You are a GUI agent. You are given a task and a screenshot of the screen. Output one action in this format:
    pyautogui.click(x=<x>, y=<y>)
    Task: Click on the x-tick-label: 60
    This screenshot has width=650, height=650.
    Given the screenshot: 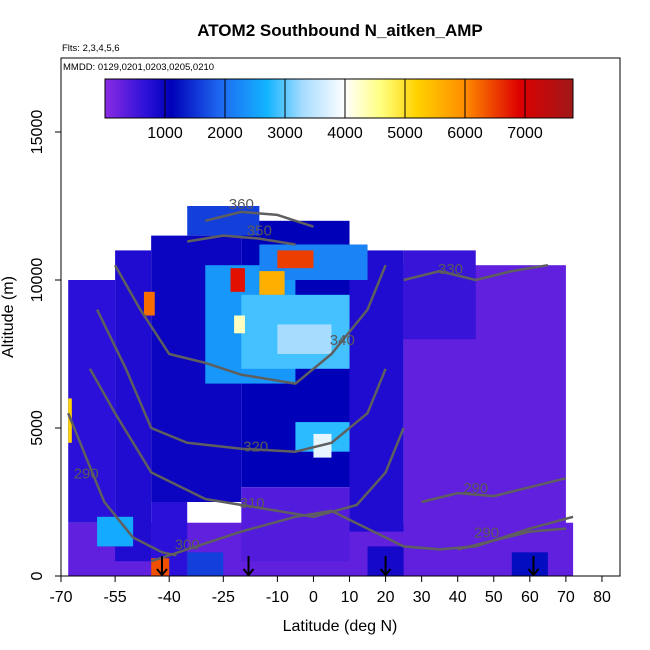 What is the action you would take?
    pyautogui.click(x=530, y=597)
    